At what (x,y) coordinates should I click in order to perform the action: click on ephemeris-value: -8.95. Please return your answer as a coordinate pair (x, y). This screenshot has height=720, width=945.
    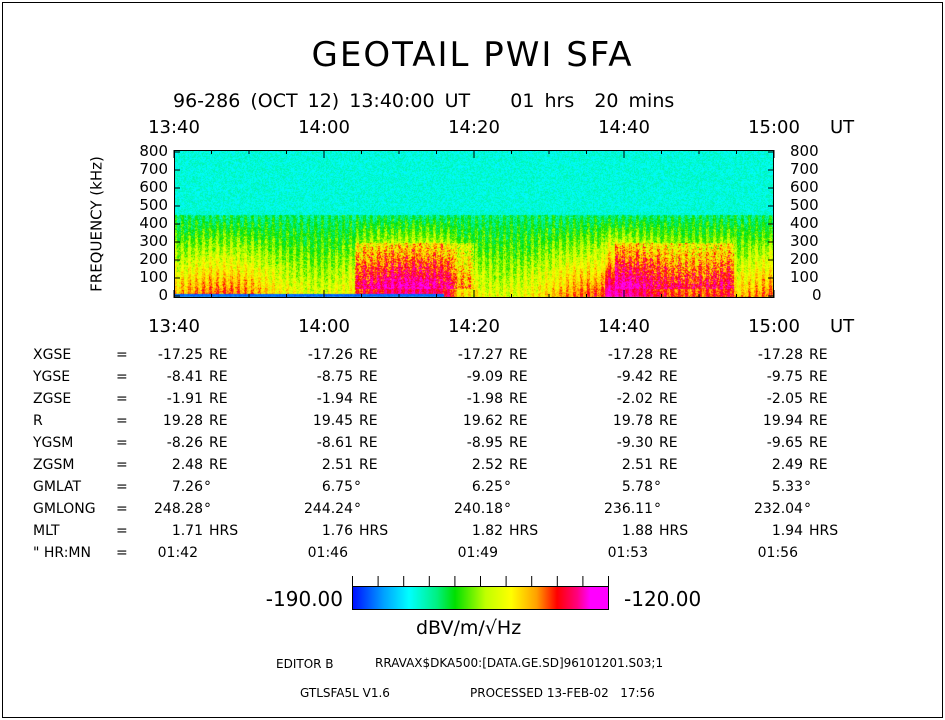
    Looking at the image, I should click on (484, 443).